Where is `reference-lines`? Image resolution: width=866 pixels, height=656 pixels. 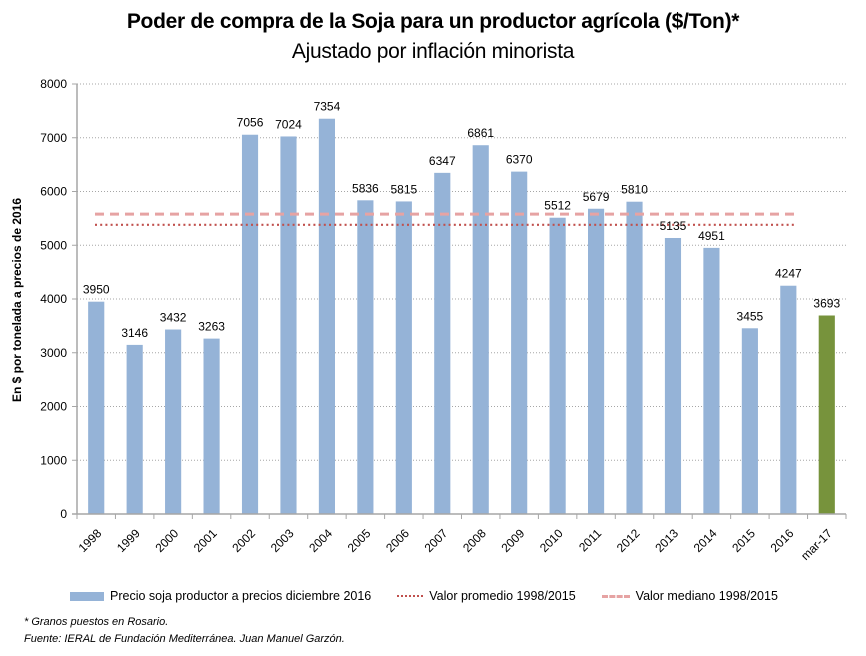
reference-lines is located at coordinates (446, 219).